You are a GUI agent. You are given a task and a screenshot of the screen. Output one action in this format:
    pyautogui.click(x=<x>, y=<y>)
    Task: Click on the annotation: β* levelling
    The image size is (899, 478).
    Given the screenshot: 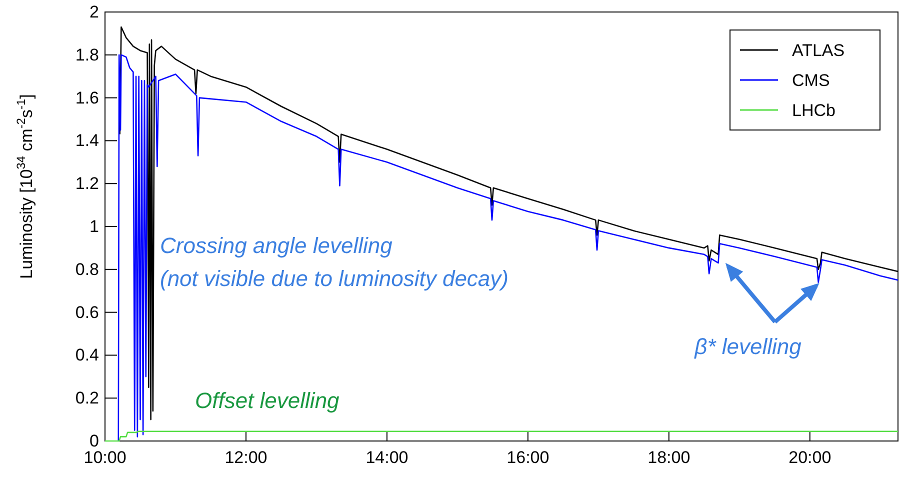 What is the action you would take?
    pyautogui.click(x=748, y=346)
    